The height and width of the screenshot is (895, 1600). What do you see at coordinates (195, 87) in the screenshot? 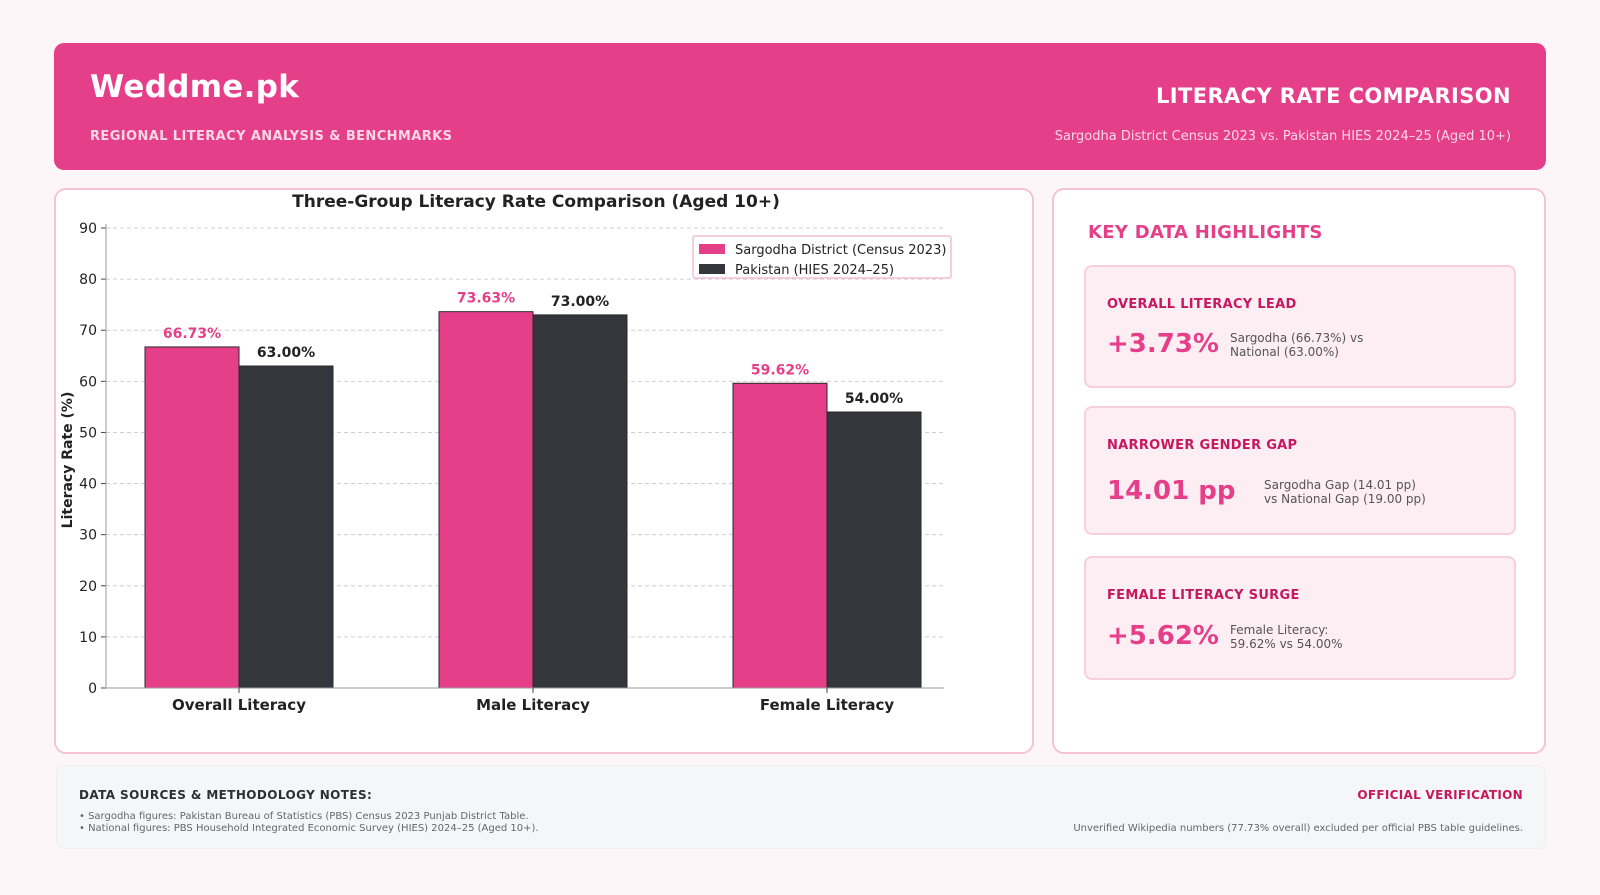
I see `brand-name: Weddme.pk` at bounding box center [195, 87].